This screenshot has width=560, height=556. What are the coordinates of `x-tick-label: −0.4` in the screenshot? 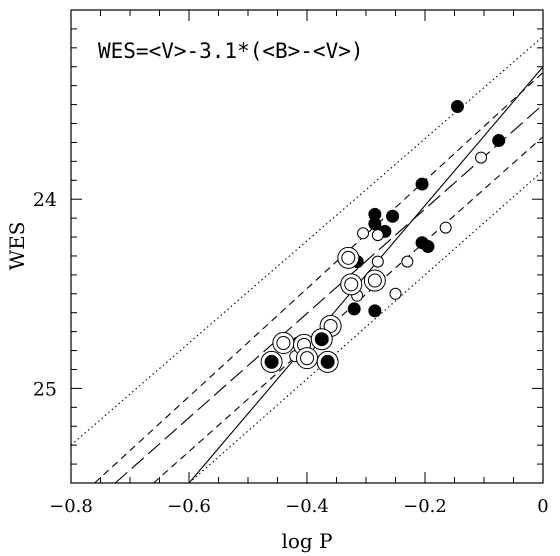 It's located at (307, 506).